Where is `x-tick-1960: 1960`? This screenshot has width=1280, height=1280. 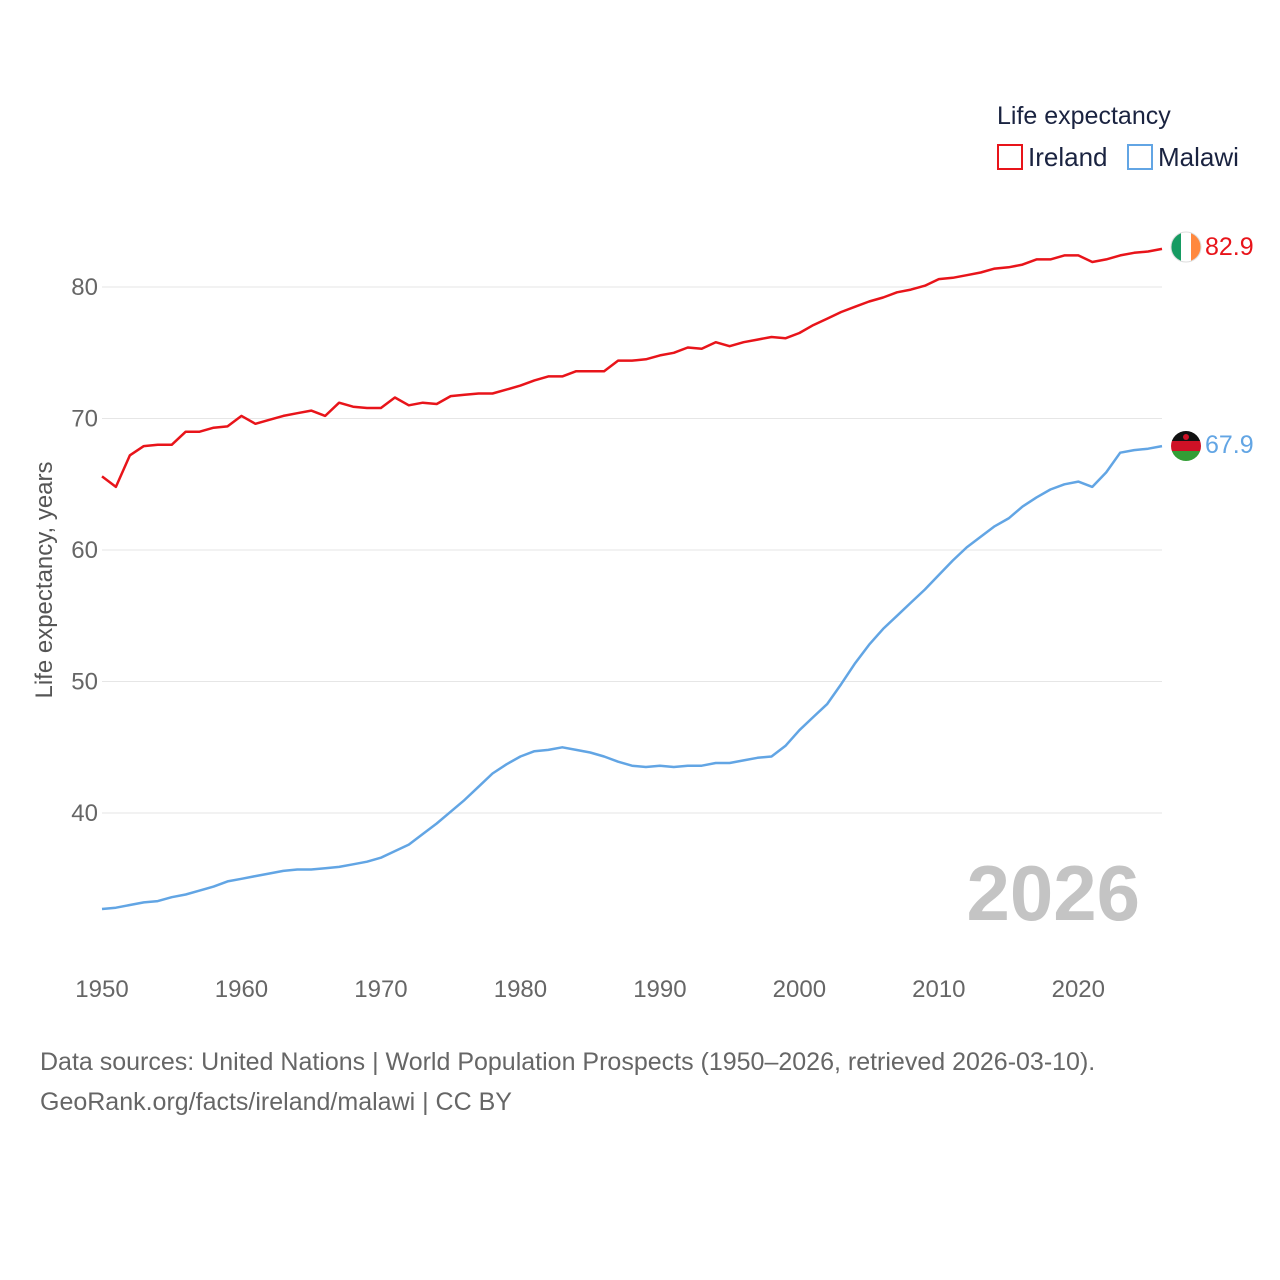 x-tick-1960: 1960 is located at coordinates (241, 989).